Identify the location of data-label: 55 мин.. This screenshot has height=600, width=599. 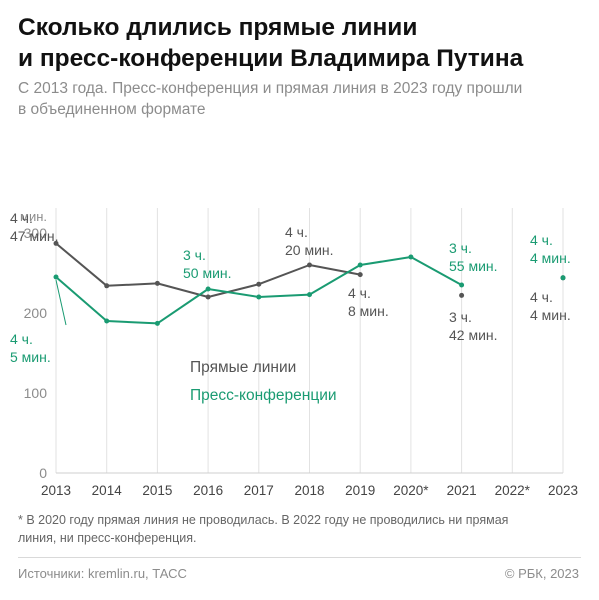
(473, 266).